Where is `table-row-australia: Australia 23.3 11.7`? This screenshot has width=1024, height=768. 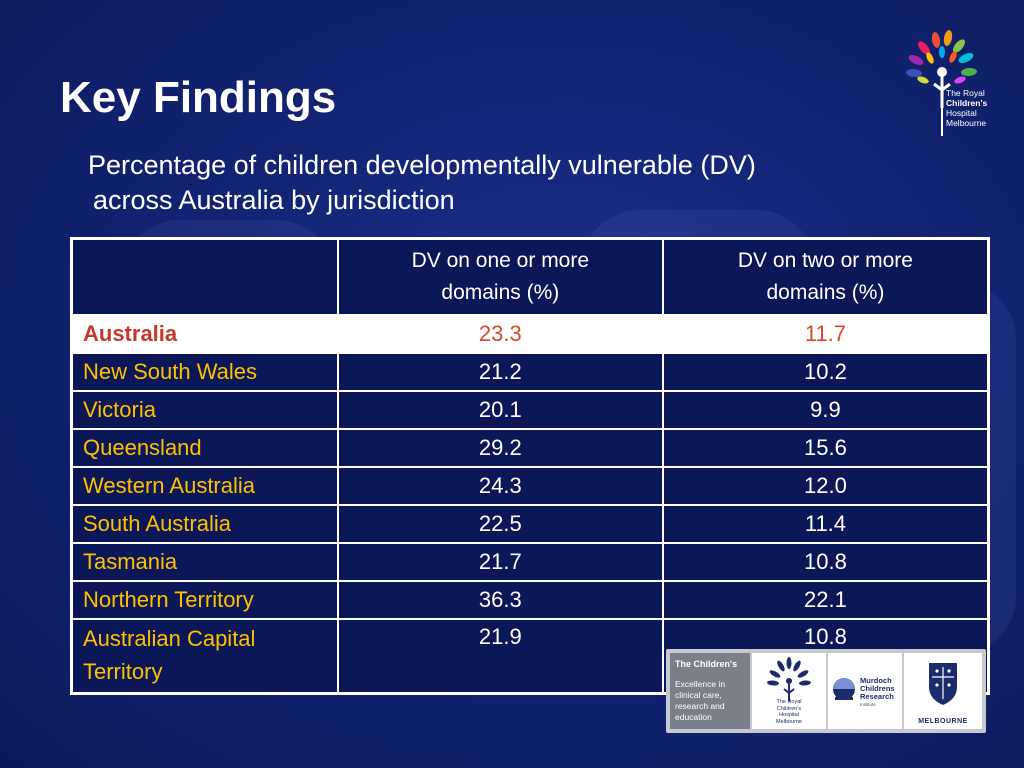
table-row-australia: Australia 23.3 11.7 is located at coordinates (530, 334).